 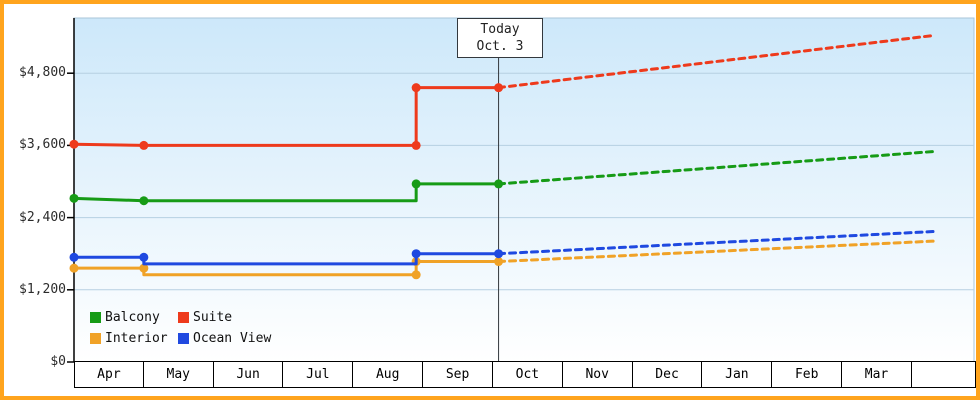 What do you see at coordinates (42, 72) in the screenshot?
I see `y-axis-label: $4,800` at bounding box center [42, 72].